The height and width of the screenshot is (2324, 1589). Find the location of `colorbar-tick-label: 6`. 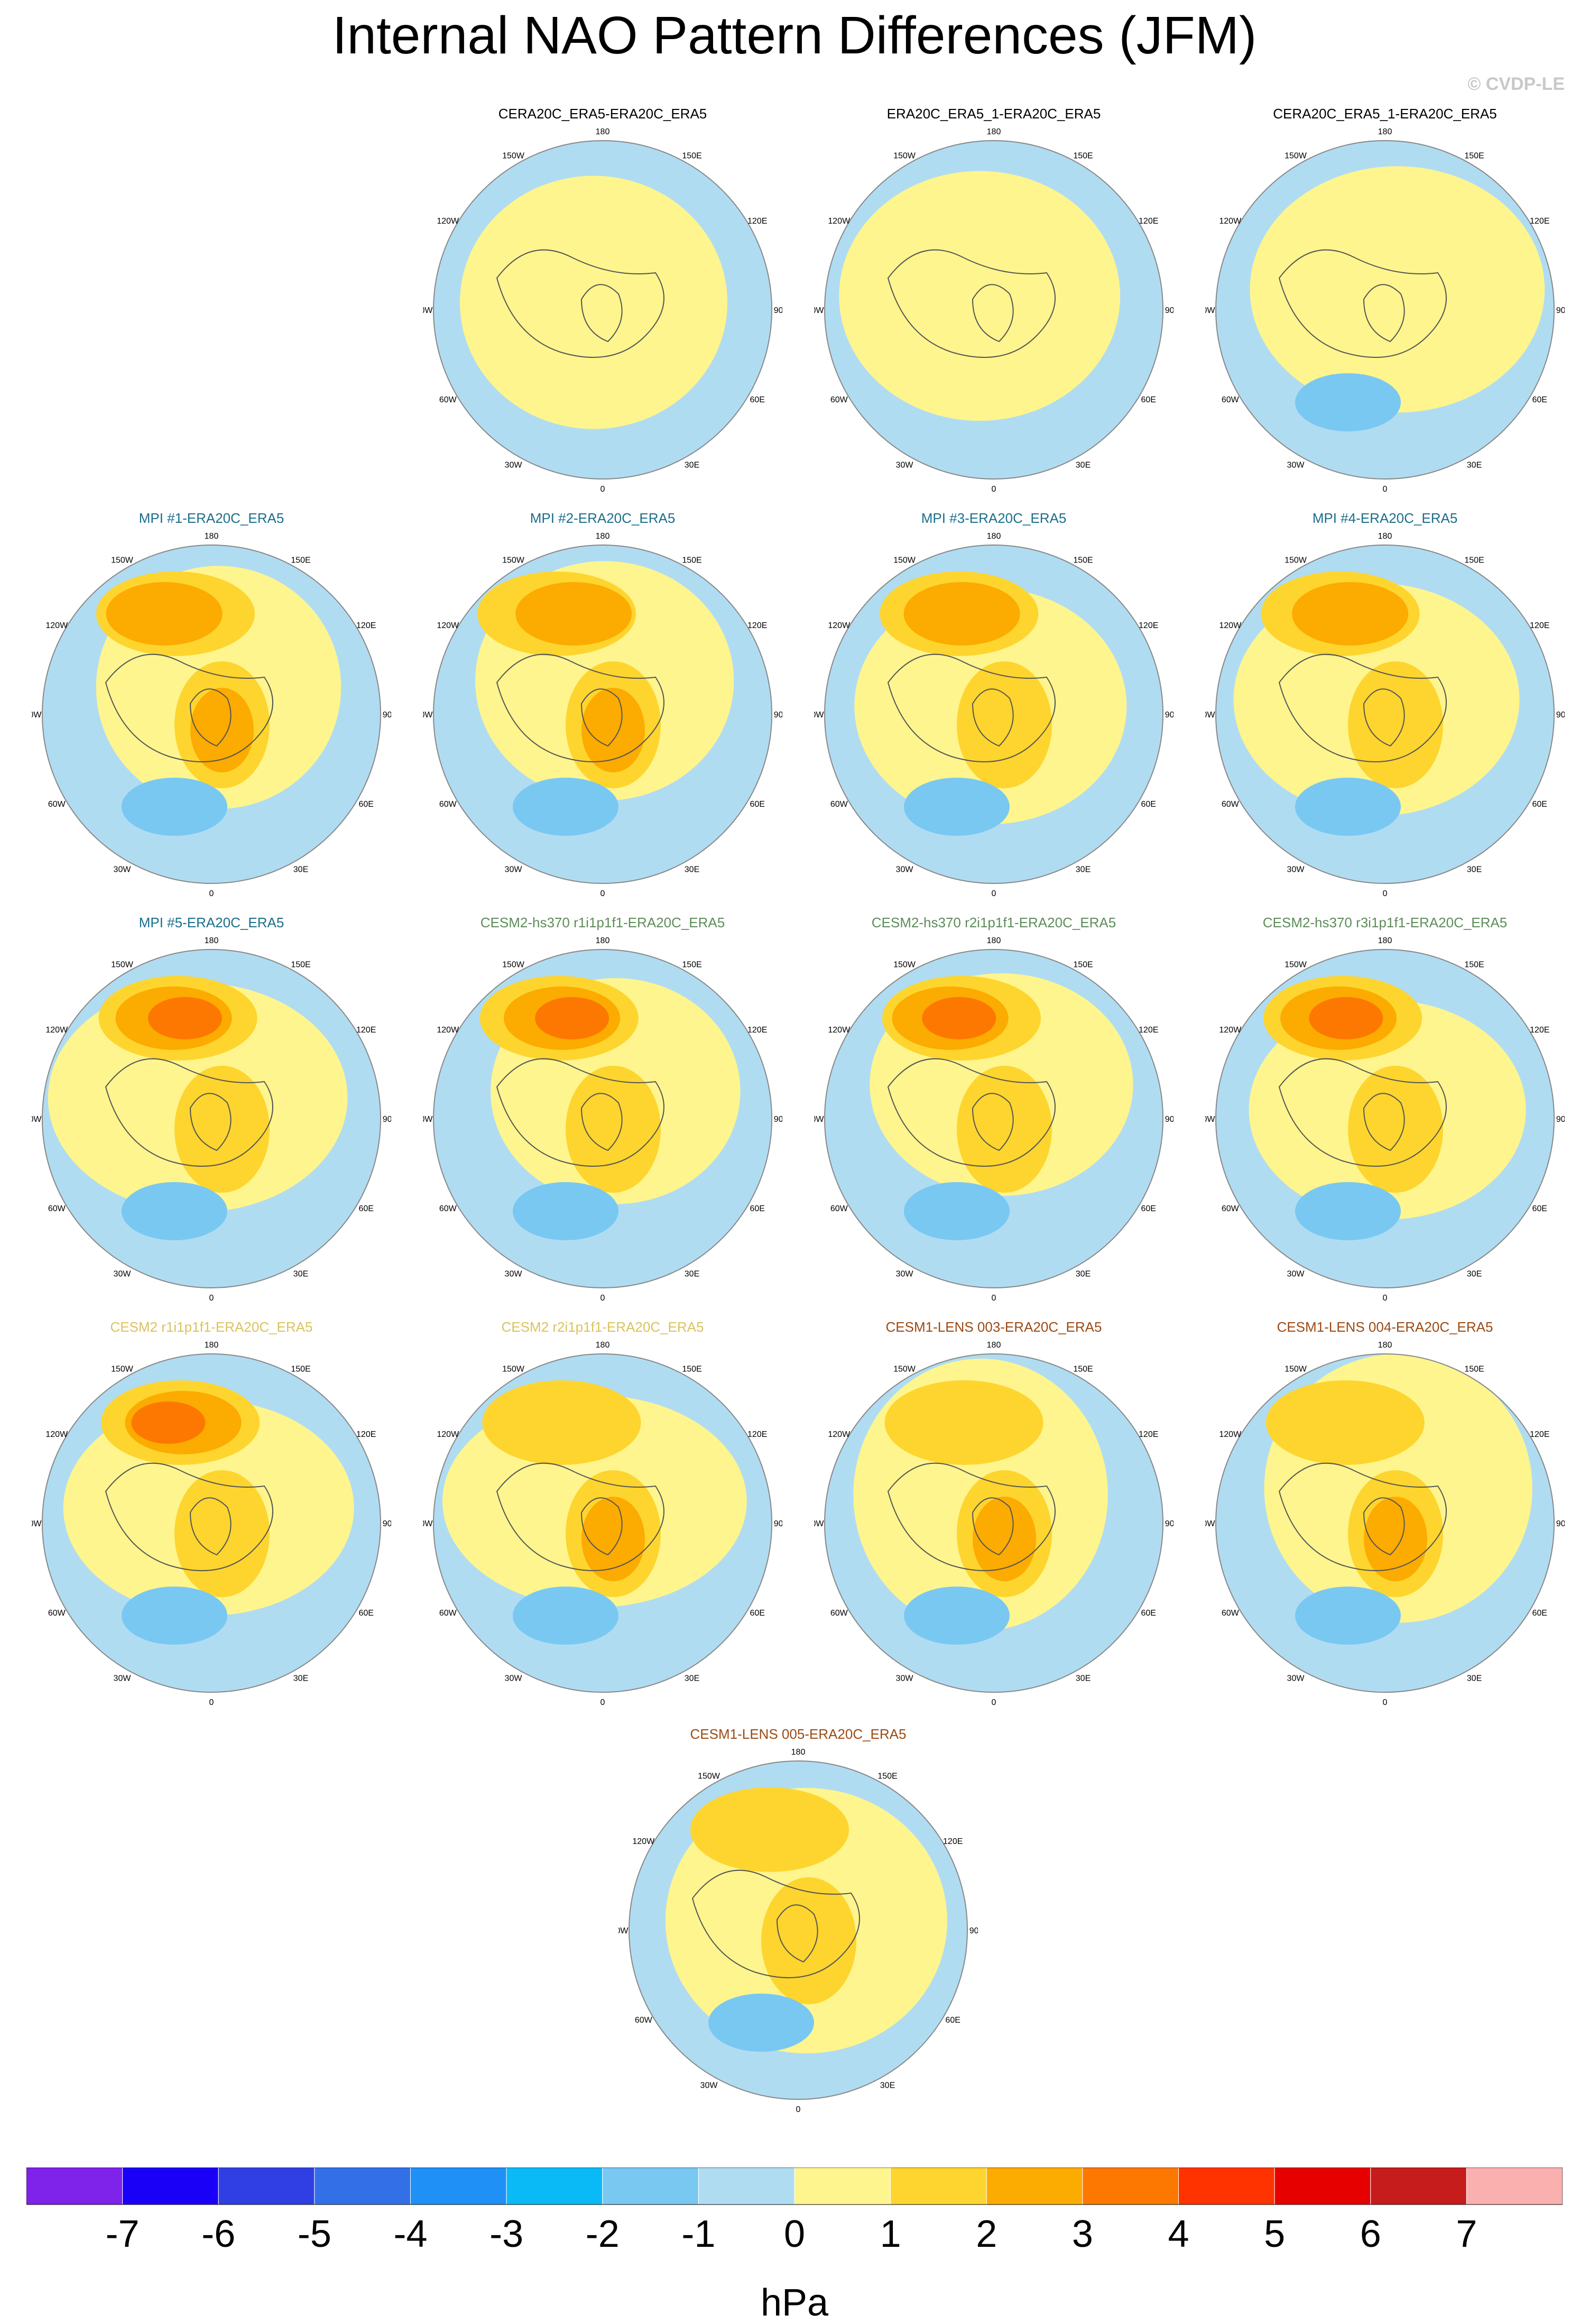

colorbar-tick-label: 6 is located at coordinates (1370, 2234).